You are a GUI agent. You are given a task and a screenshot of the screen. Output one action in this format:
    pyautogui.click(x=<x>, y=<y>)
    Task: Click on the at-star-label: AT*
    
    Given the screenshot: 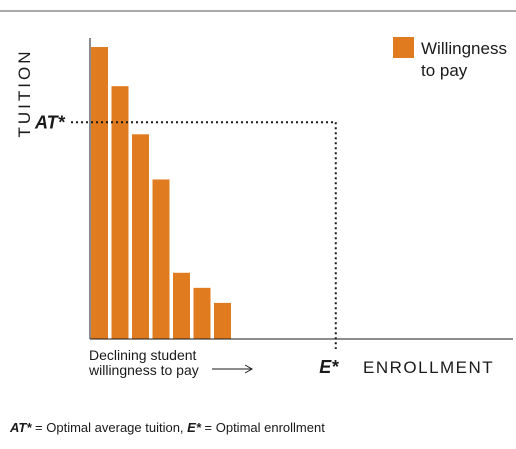 What is the action you would take?
    pyautogui.click(x=50, y=122)
    